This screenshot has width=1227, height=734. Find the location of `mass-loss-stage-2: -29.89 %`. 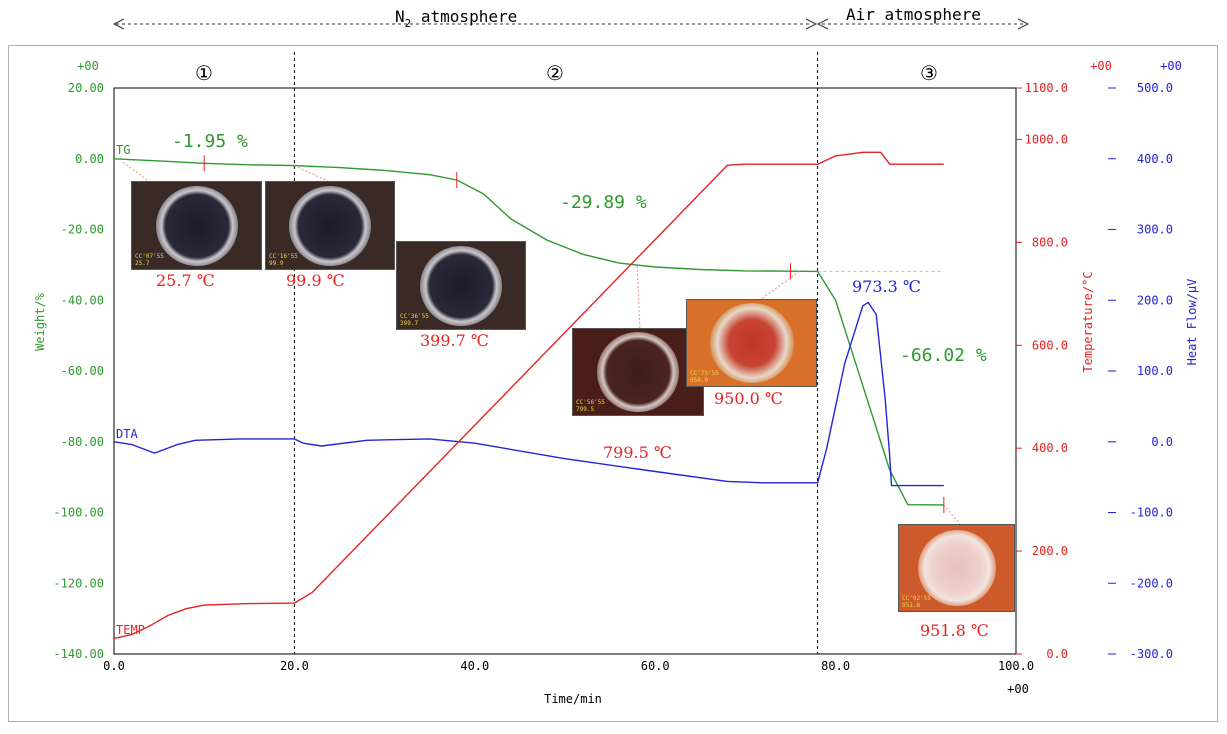

mass-loss-stage-2: -29.89 % is located at coordinates (603, 202).